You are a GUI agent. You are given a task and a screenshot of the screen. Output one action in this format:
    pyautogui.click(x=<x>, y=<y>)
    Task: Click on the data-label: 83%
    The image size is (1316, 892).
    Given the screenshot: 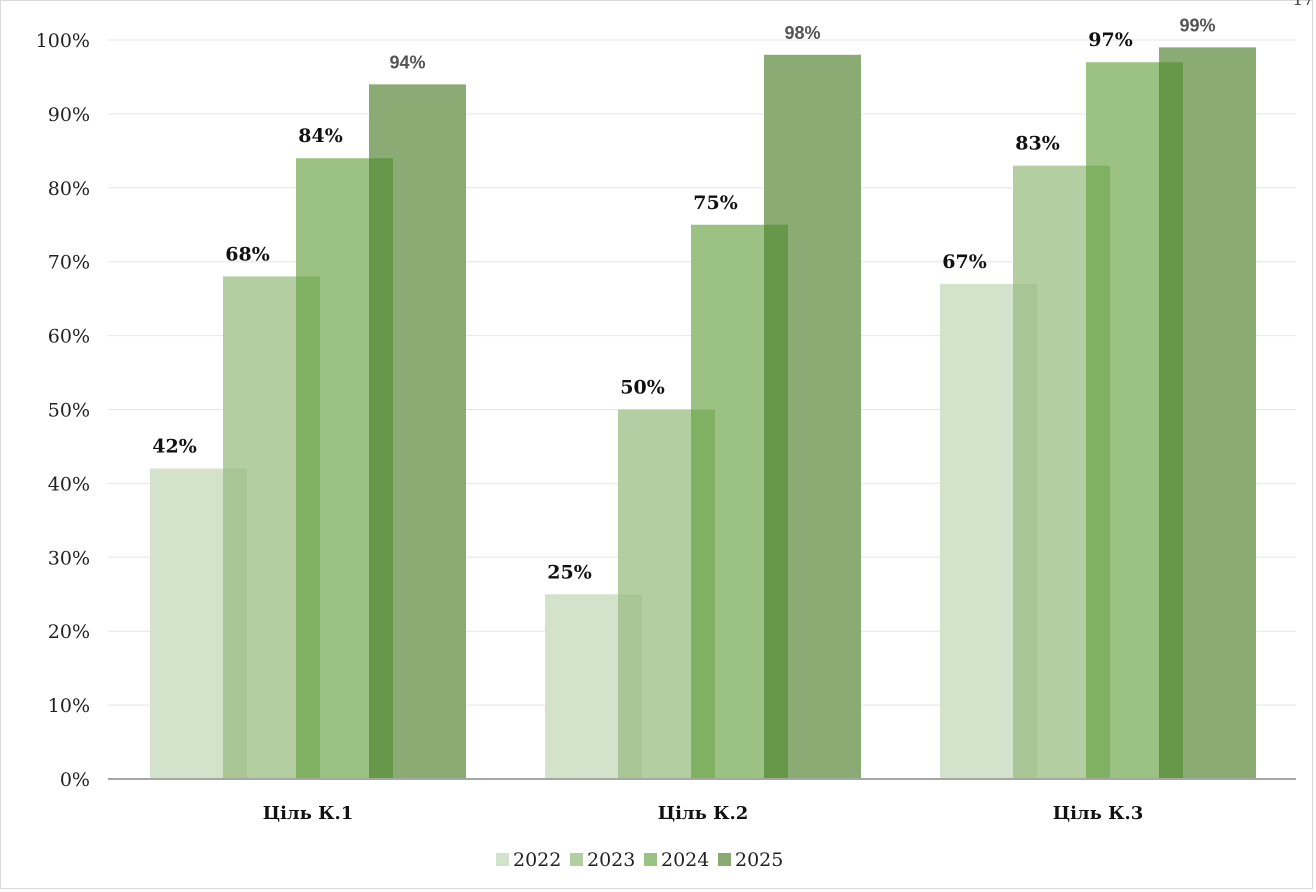 What is the action you would take?
    pyautogui.click(x=1037, y=144)
    